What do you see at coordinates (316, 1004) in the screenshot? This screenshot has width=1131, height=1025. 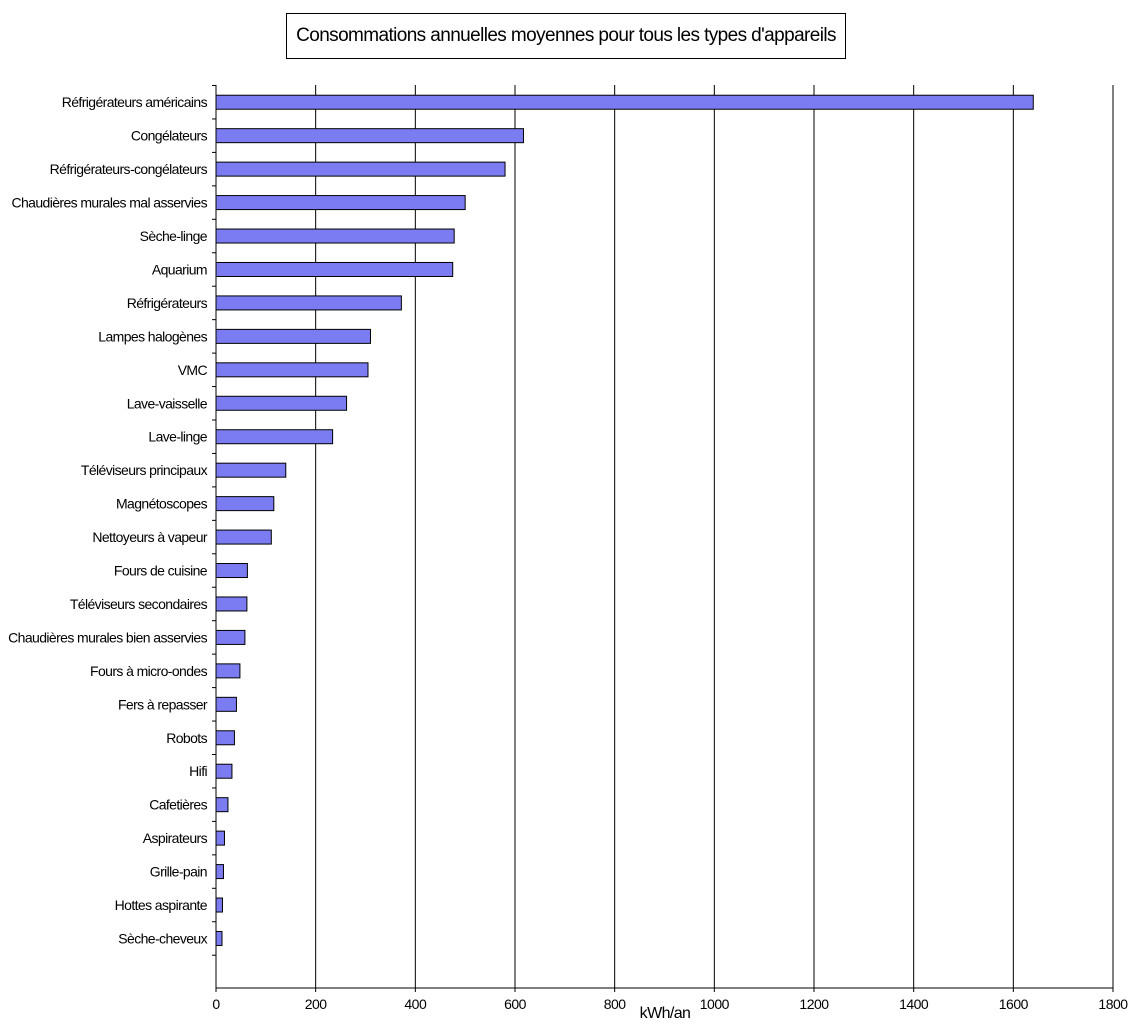 I see `x-tick-label: 200` at bounding box center [316, 1004].